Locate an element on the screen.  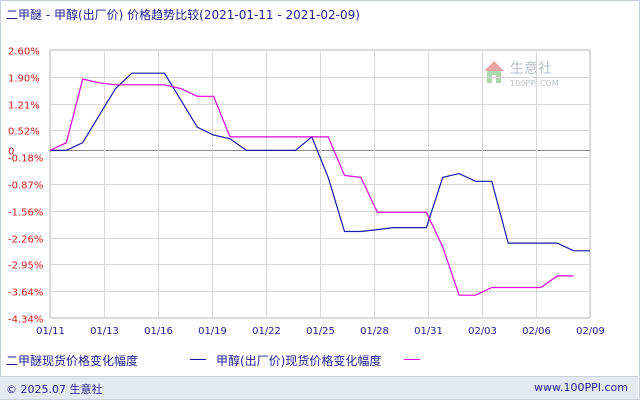
y-tick-label: -0.18% is located at coordinates (25, 159).